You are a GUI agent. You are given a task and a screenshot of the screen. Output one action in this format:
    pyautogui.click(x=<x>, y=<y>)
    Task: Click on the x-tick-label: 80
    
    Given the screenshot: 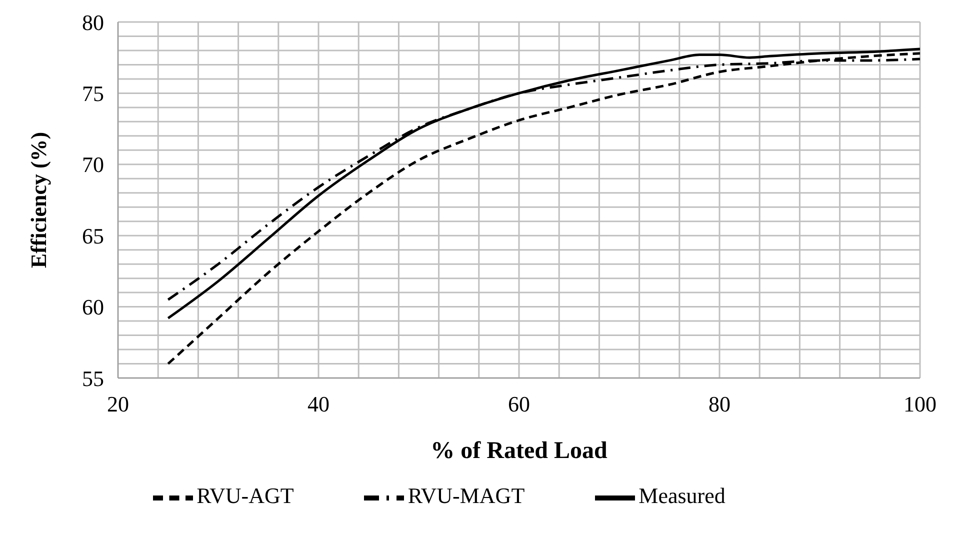 What is the action you would take?
    pyautogui.click(x=719, y=404)
    